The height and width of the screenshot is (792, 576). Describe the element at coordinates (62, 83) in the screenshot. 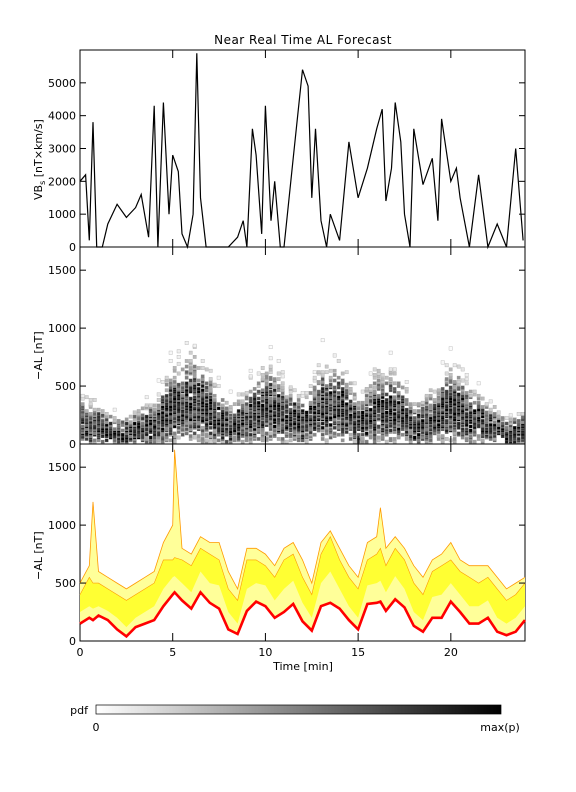

I see `top-ytick-label: 5000` at that location.